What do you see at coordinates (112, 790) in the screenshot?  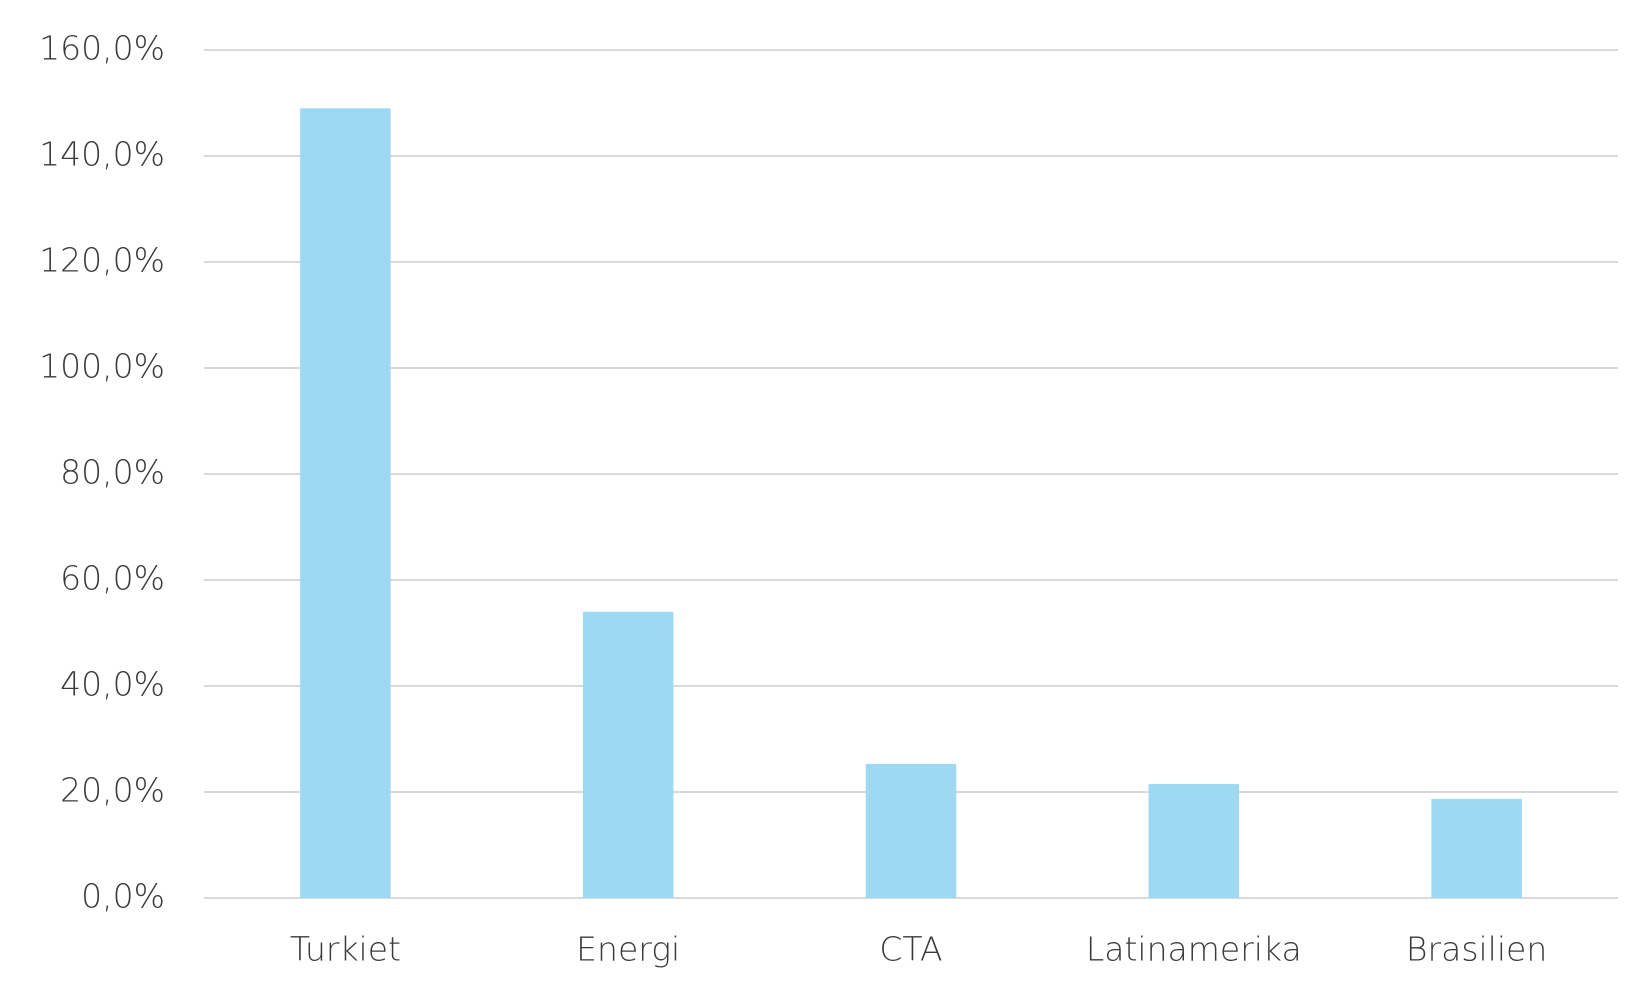 I see `y-tick-label: 20,0%` at bounding box center [112, 790].